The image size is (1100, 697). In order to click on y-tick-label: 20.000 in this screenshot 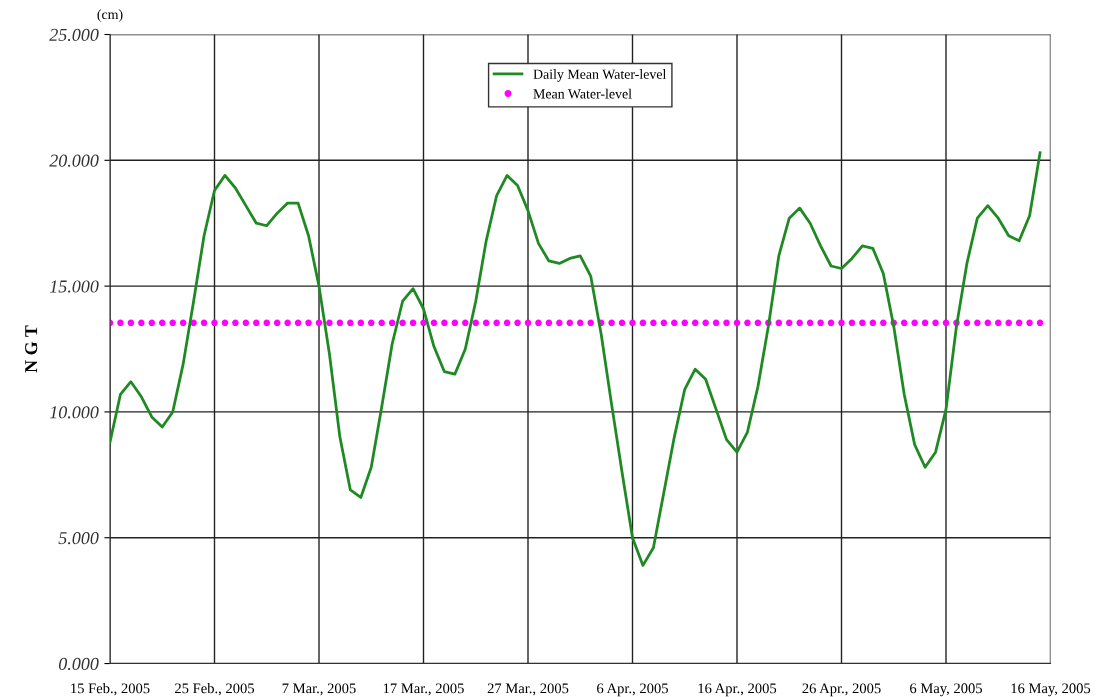, I will do `click(74, 160)`.